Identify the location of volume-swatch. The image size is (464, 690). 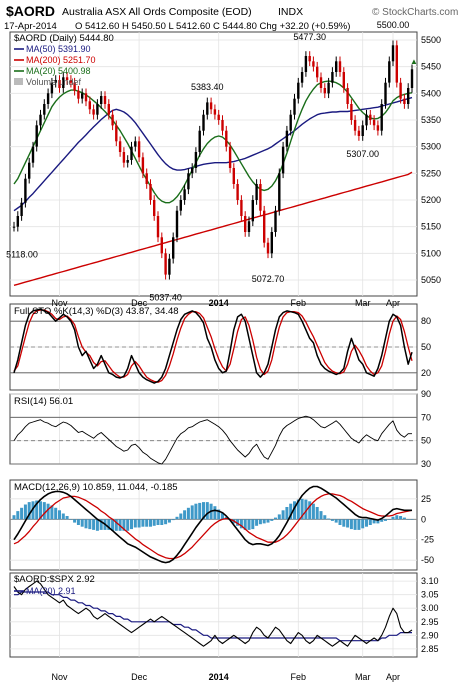
(18, 81).